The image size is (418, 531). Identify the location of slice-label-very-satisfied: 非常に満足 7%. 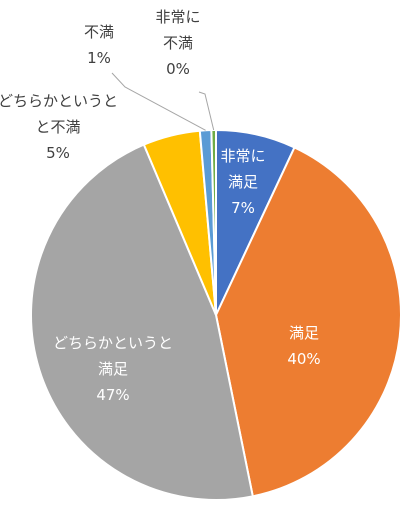
(242, 182).